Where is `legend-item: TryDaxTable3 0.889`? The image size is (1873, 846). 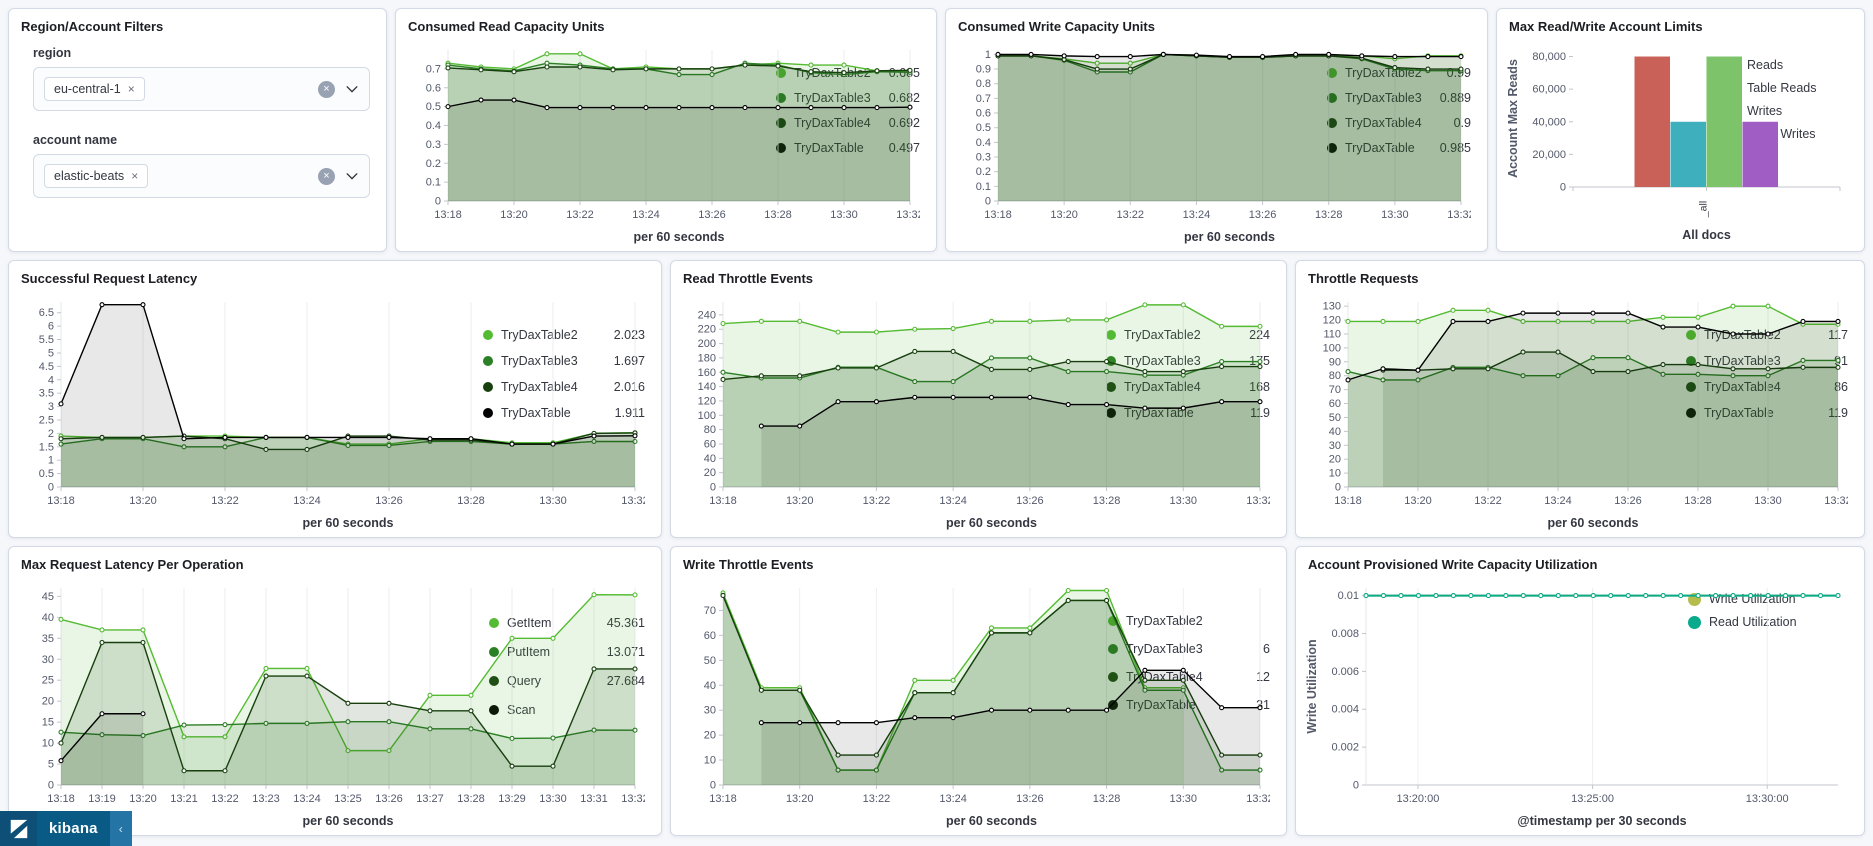 legend-item: TryDaxTable3 0.889 is located at coordinates (1399, 98).